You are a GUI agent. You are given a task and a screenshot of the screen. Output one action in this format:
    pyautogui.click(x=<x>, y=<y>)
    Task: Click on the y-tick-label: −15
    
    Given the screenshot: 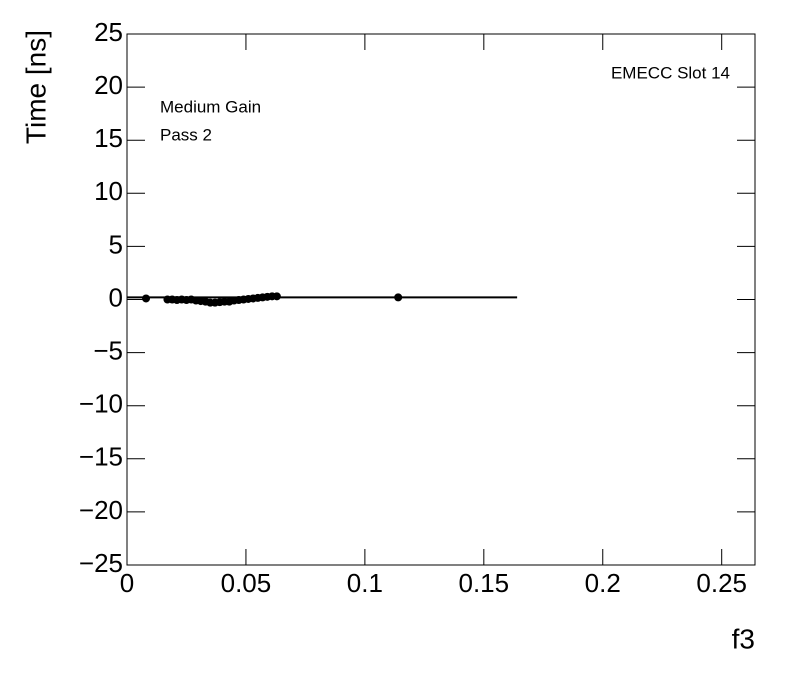 What is the action you would take?
    pyautogui.click(x=101, y=457)
    